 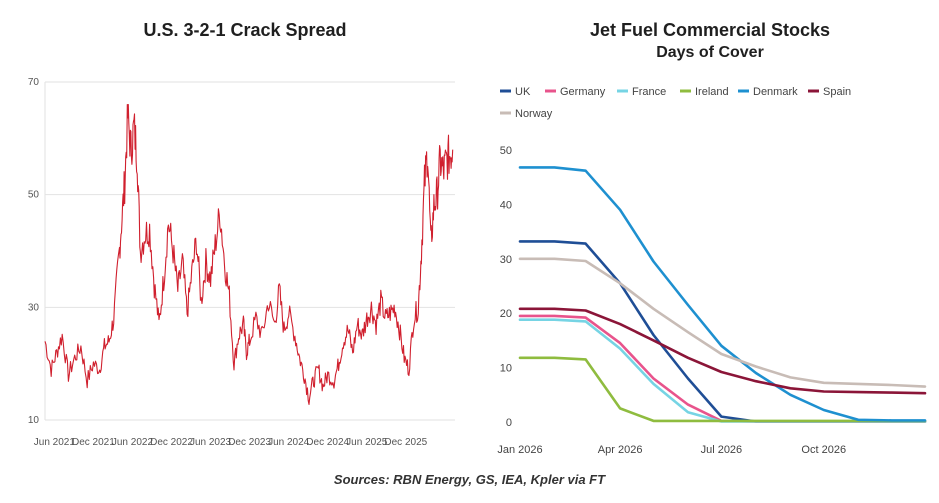 I want to click on legend-label-uk: UK, so click(x=523, y=92).